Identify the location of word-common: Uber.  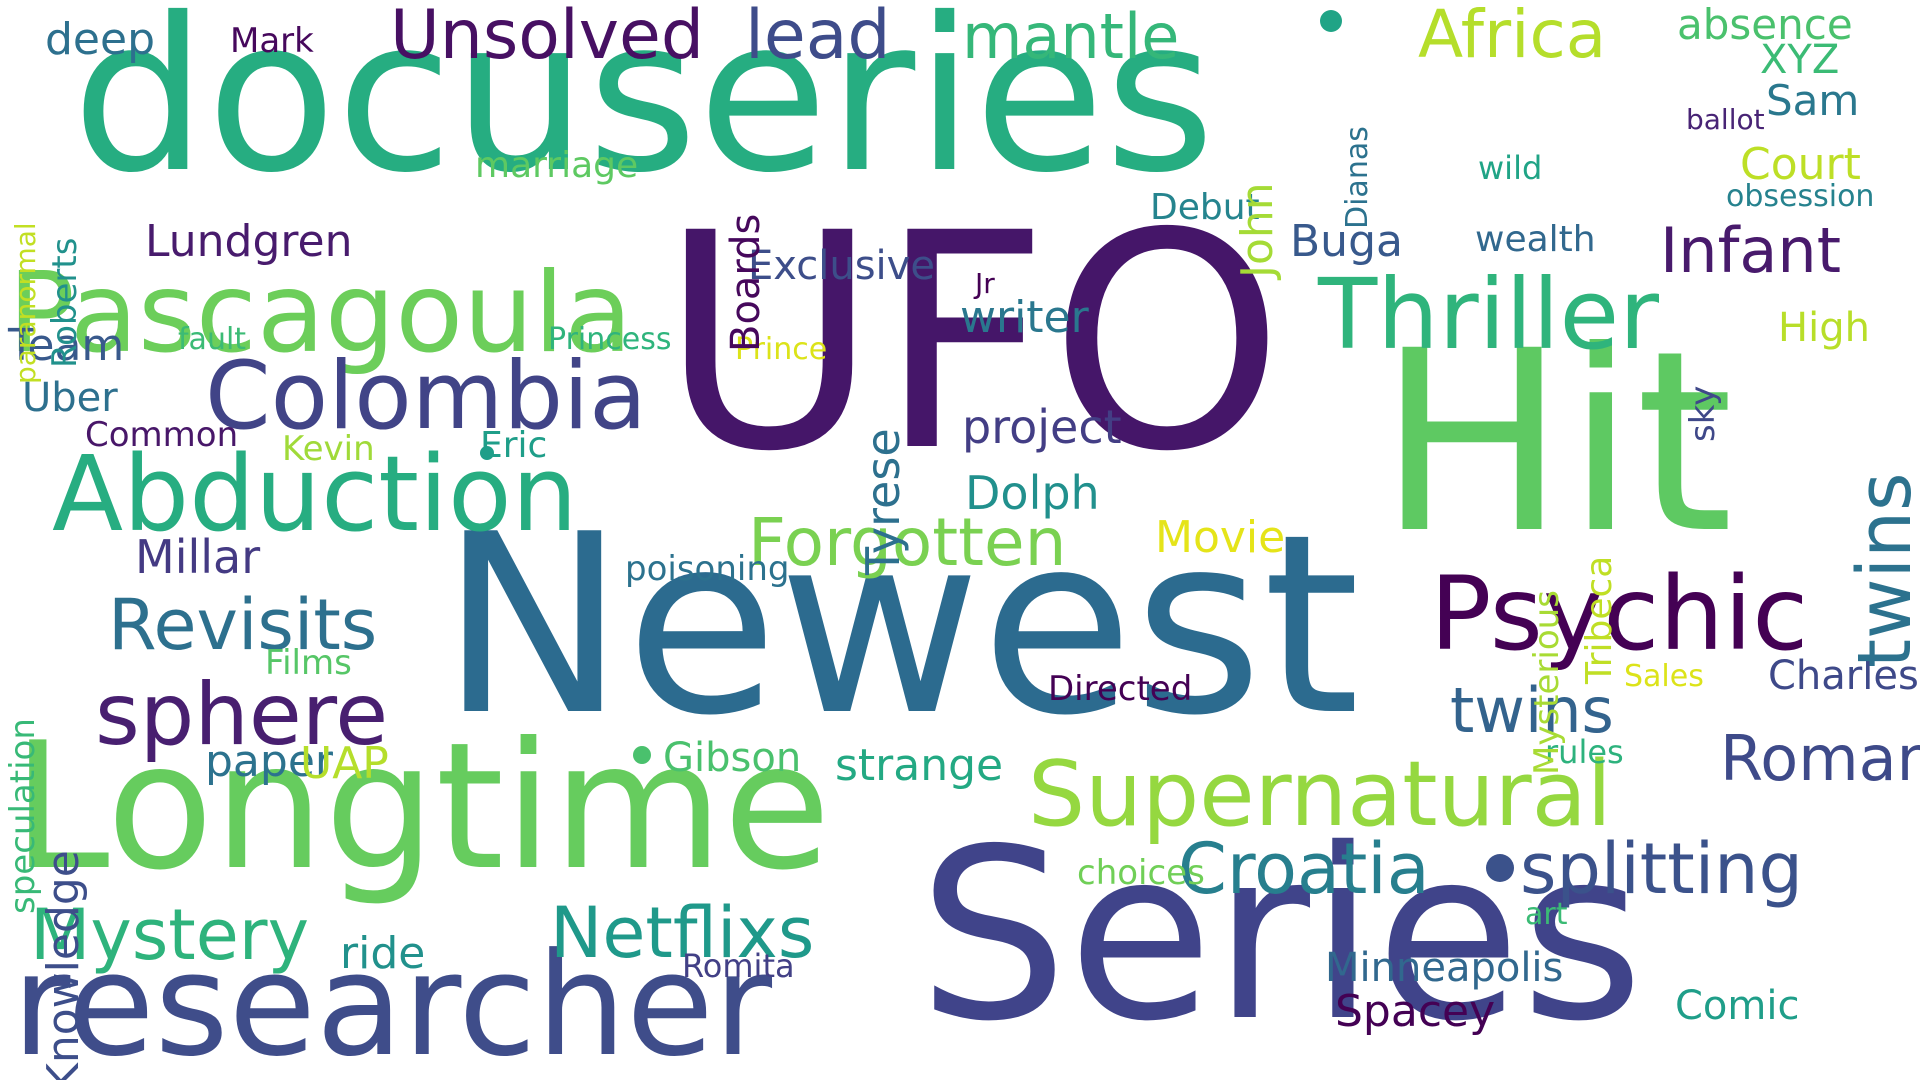
(70, 398).